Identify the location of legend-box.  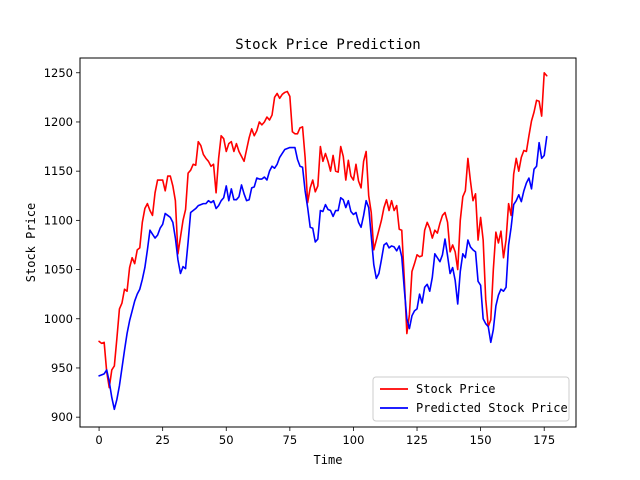
(471, 399).